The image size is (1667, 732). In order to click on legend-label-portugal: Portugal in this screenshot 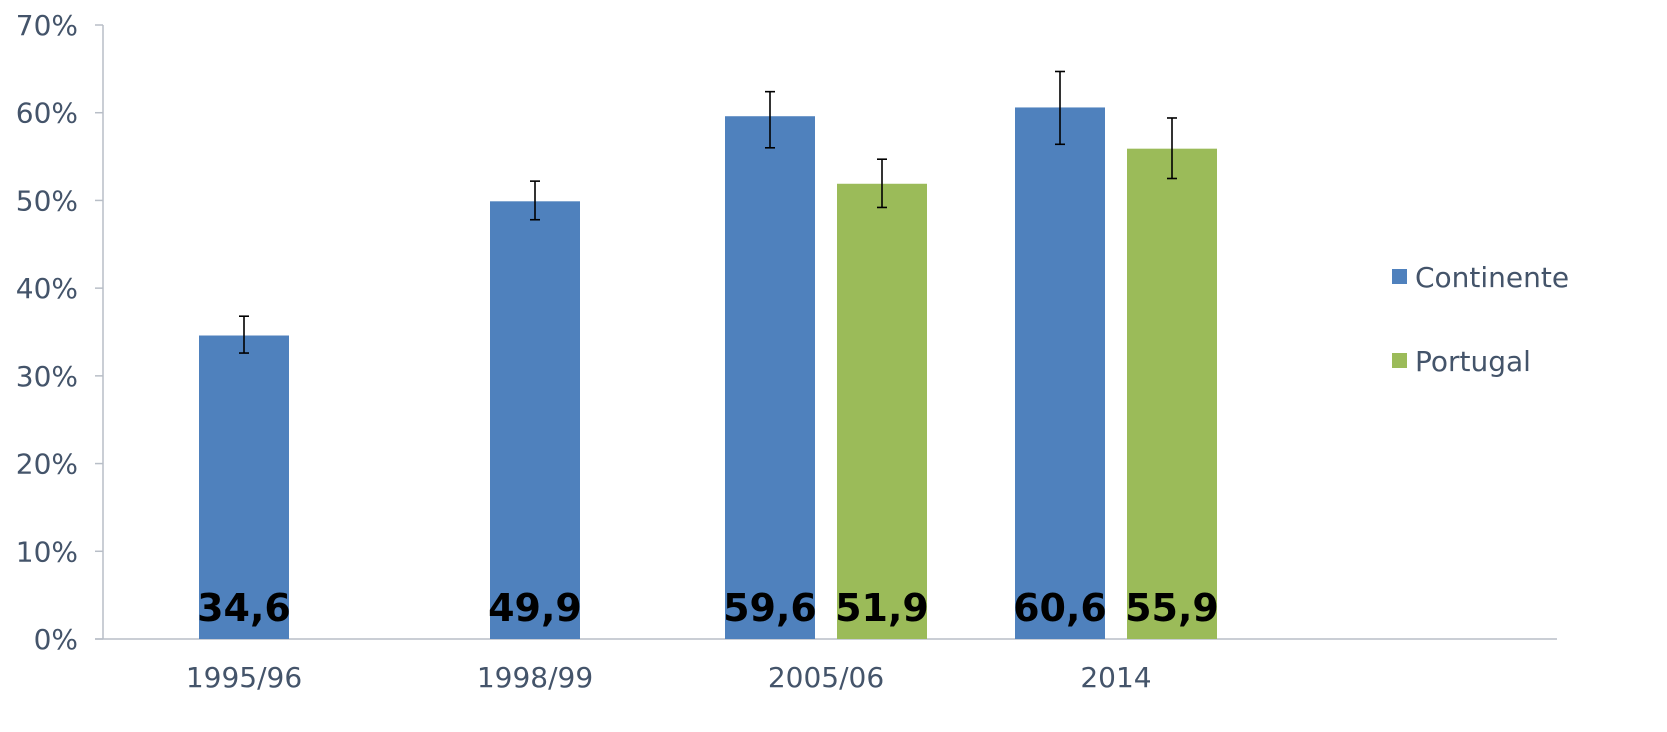, I will do `click(1473, 361)`.